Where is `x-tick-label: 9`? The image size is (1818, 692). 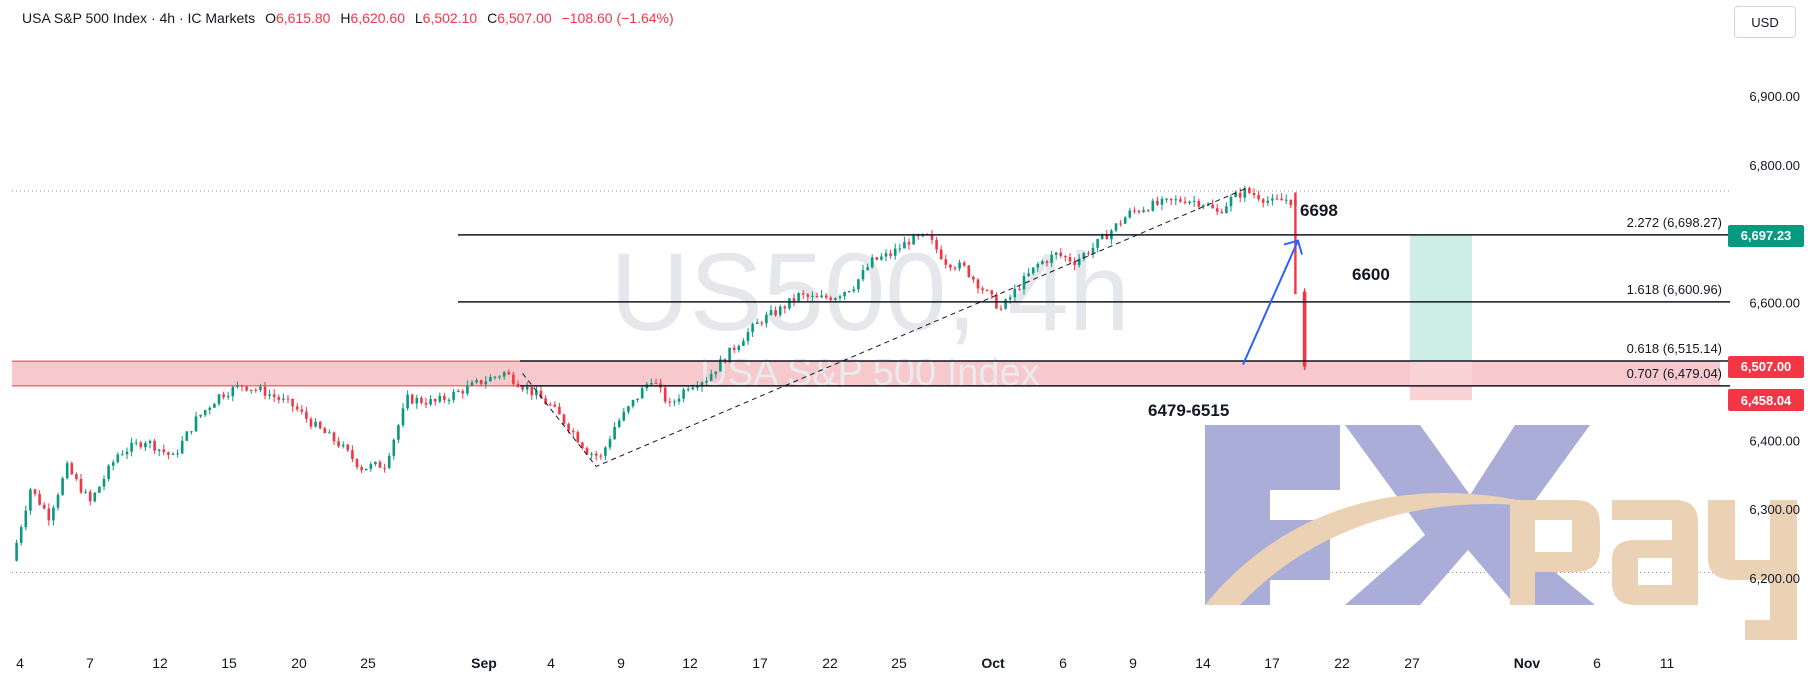 x-tick-label: 9 is located at coordinates (621, 663).